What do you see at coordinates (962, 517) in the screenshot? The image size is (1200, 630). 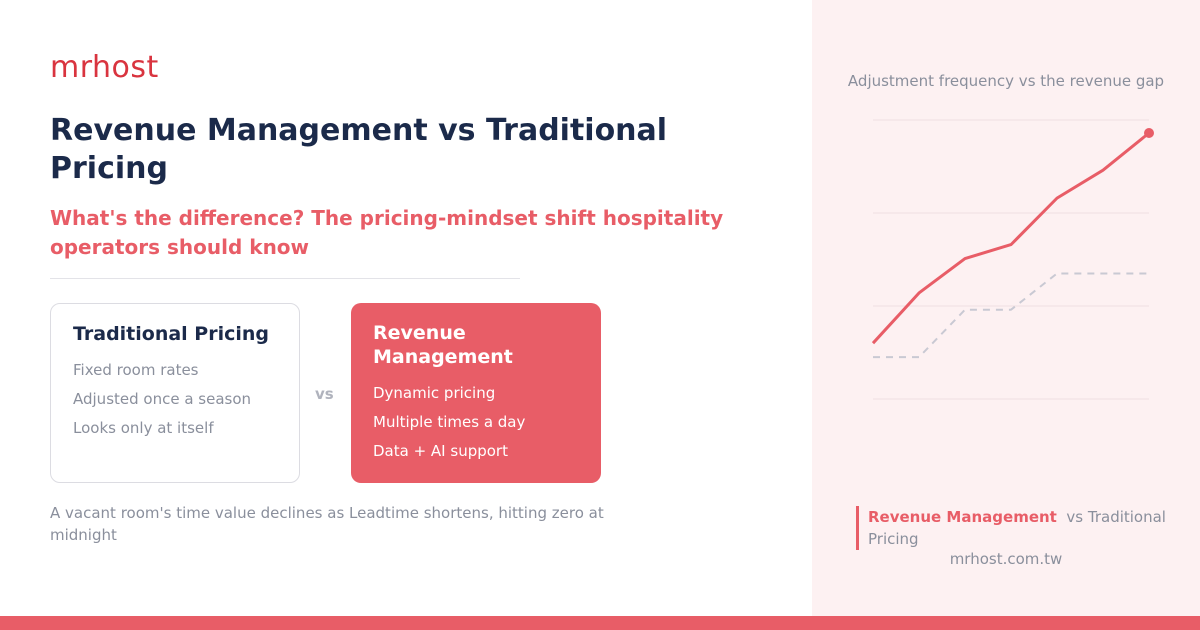 I see `legend-entry: Revenue Management` at bounding box center [962, 517].